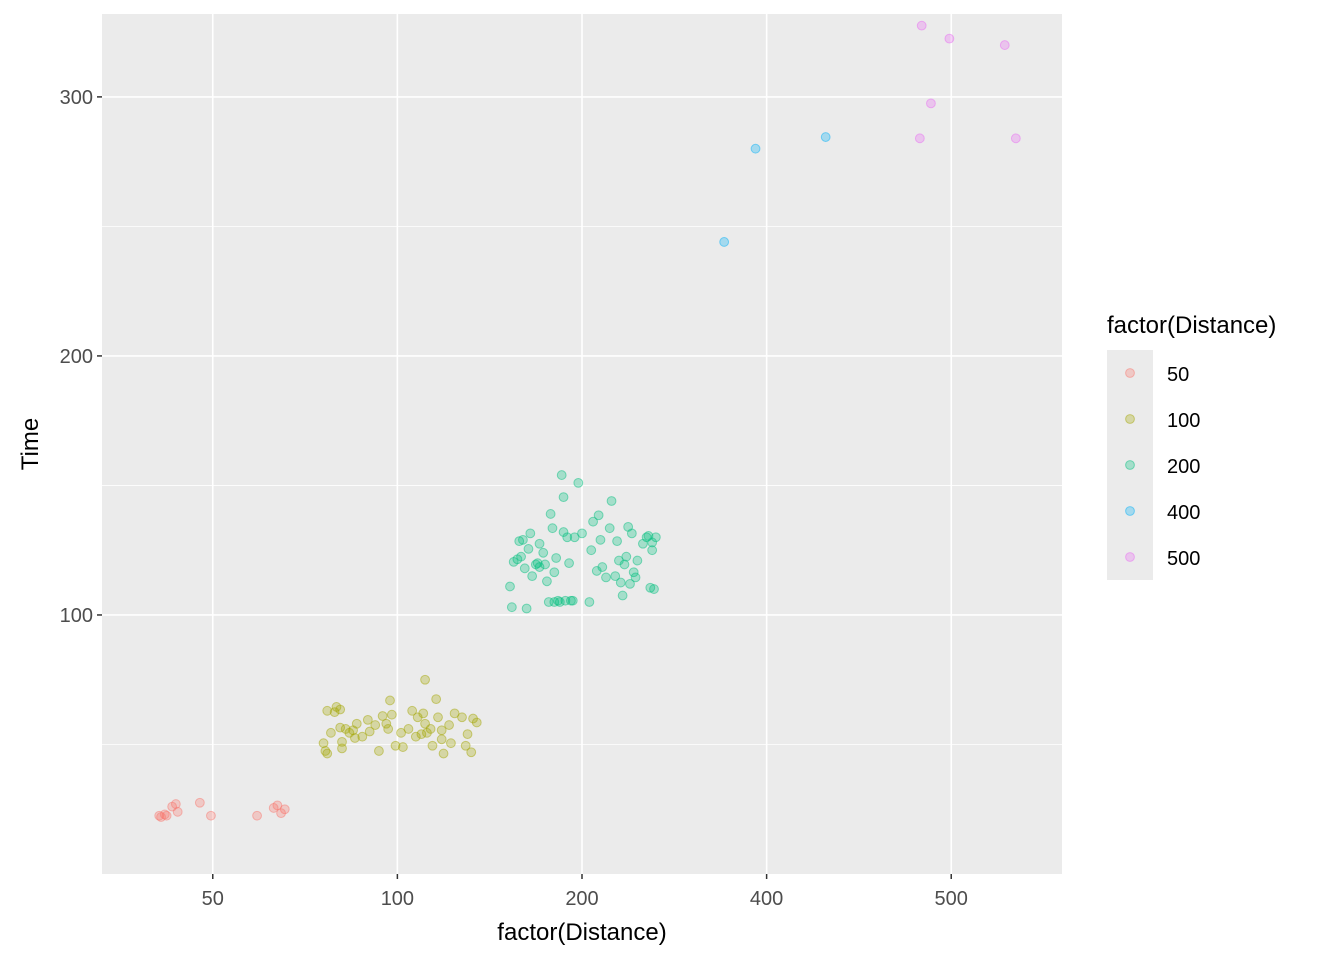 Image resolution: width=1344 pixels, height=960 pixels. Describe the element at coordinates (1183, 421) in the screenshot. I see `legend-label: 100` at that location.